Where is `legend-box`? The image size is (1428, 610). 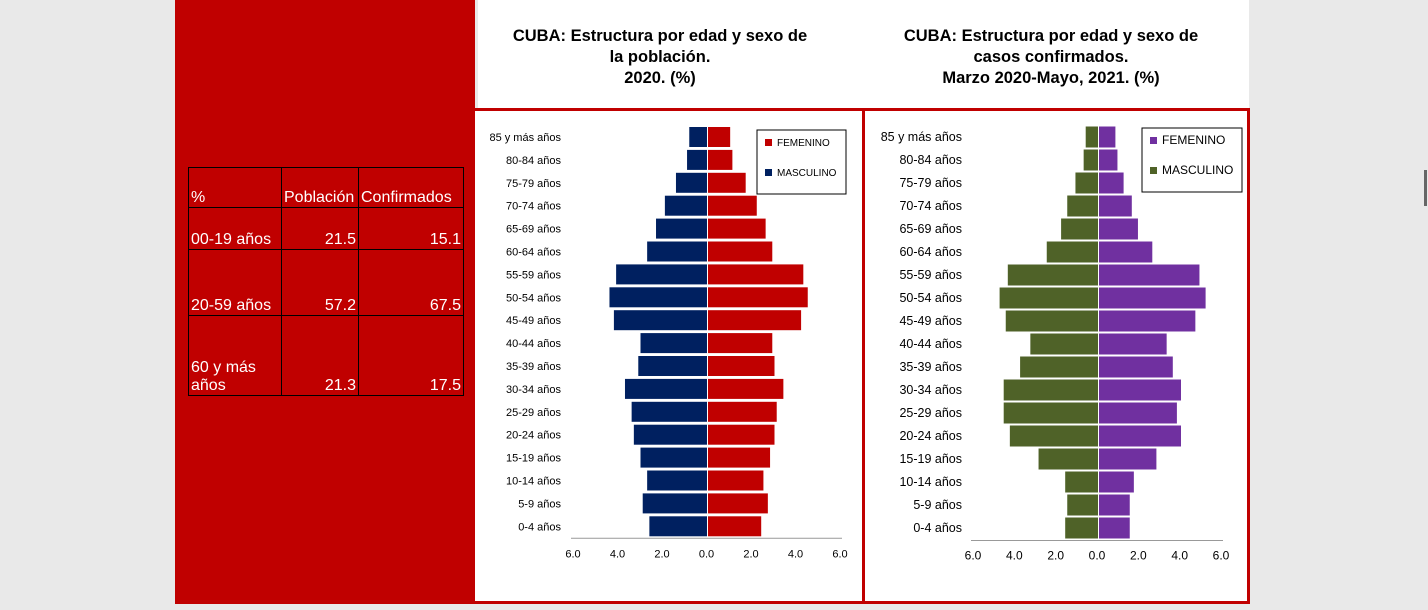 legend-box is located at coordinates (801, 162).